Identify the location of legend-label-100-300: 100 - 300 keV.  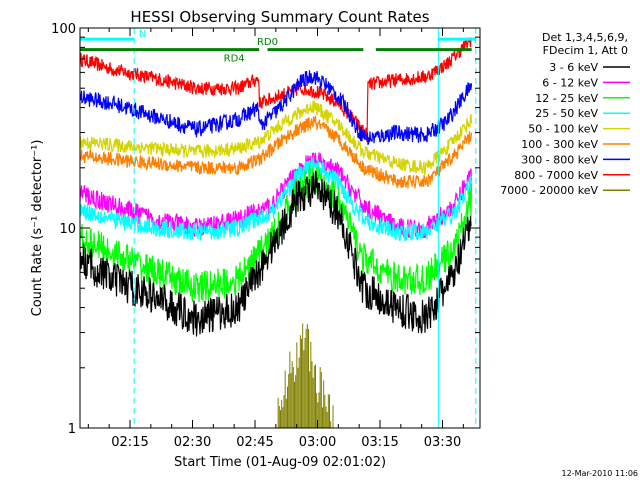
(559, 144).